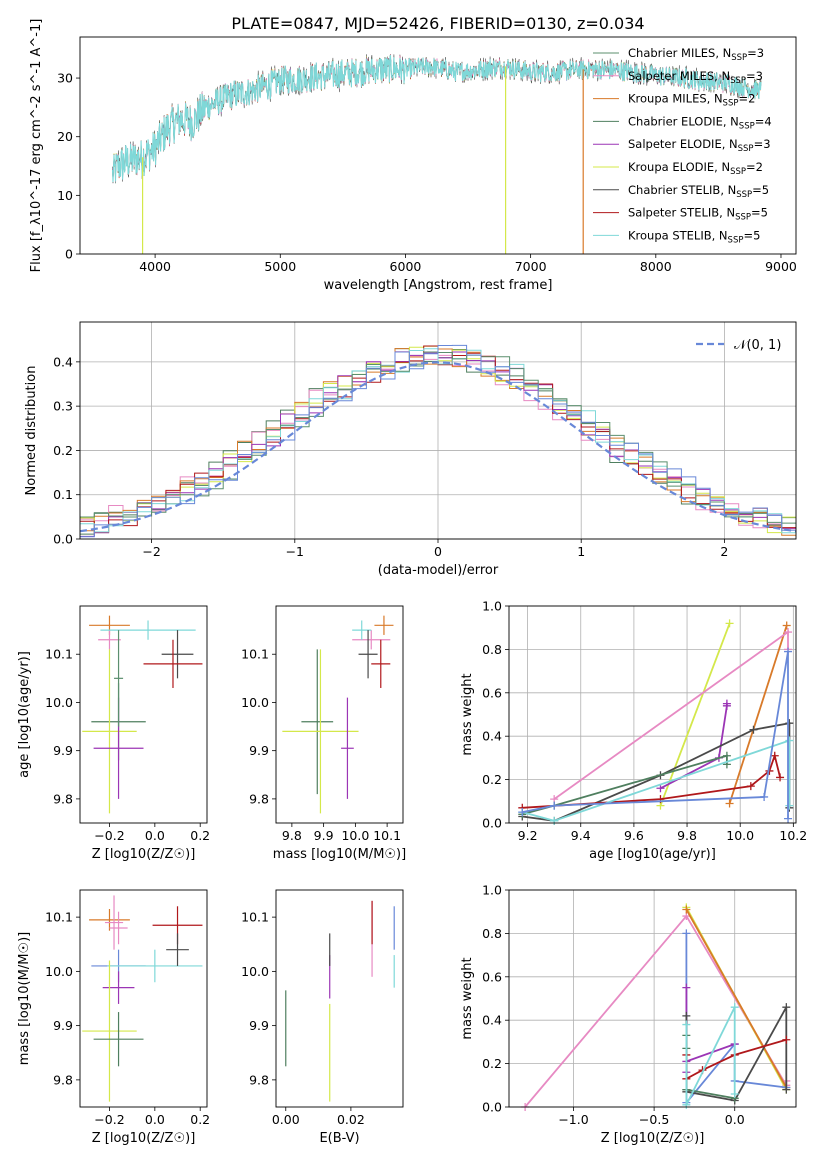 The image size is (819, 1170). I want to click on y-axis-label: age [log10(age/yr)], so click(24, 714).